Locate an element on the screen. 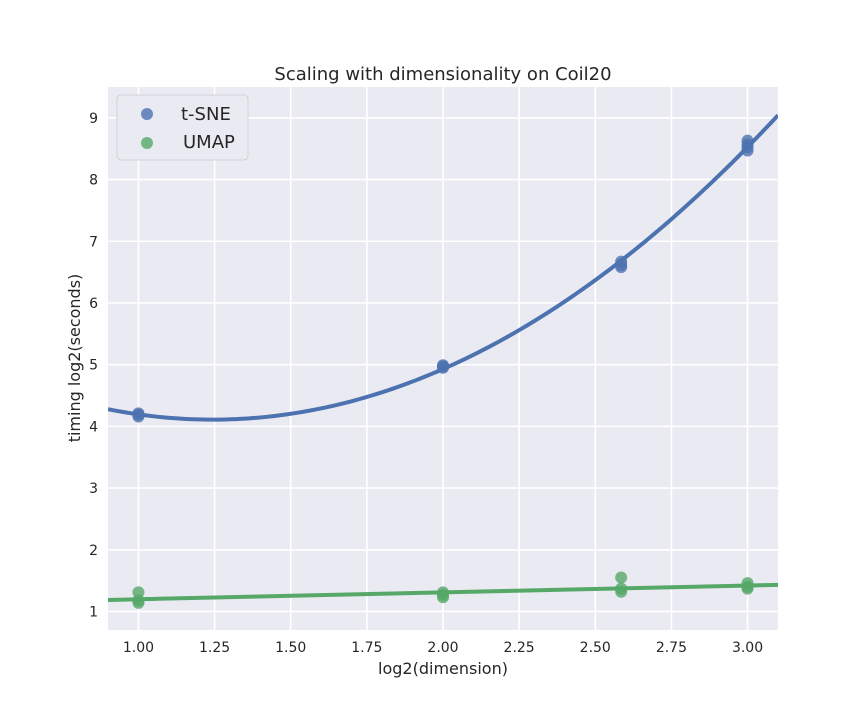  x-tick-label: 2.00 is located at coordinates (442, 648).